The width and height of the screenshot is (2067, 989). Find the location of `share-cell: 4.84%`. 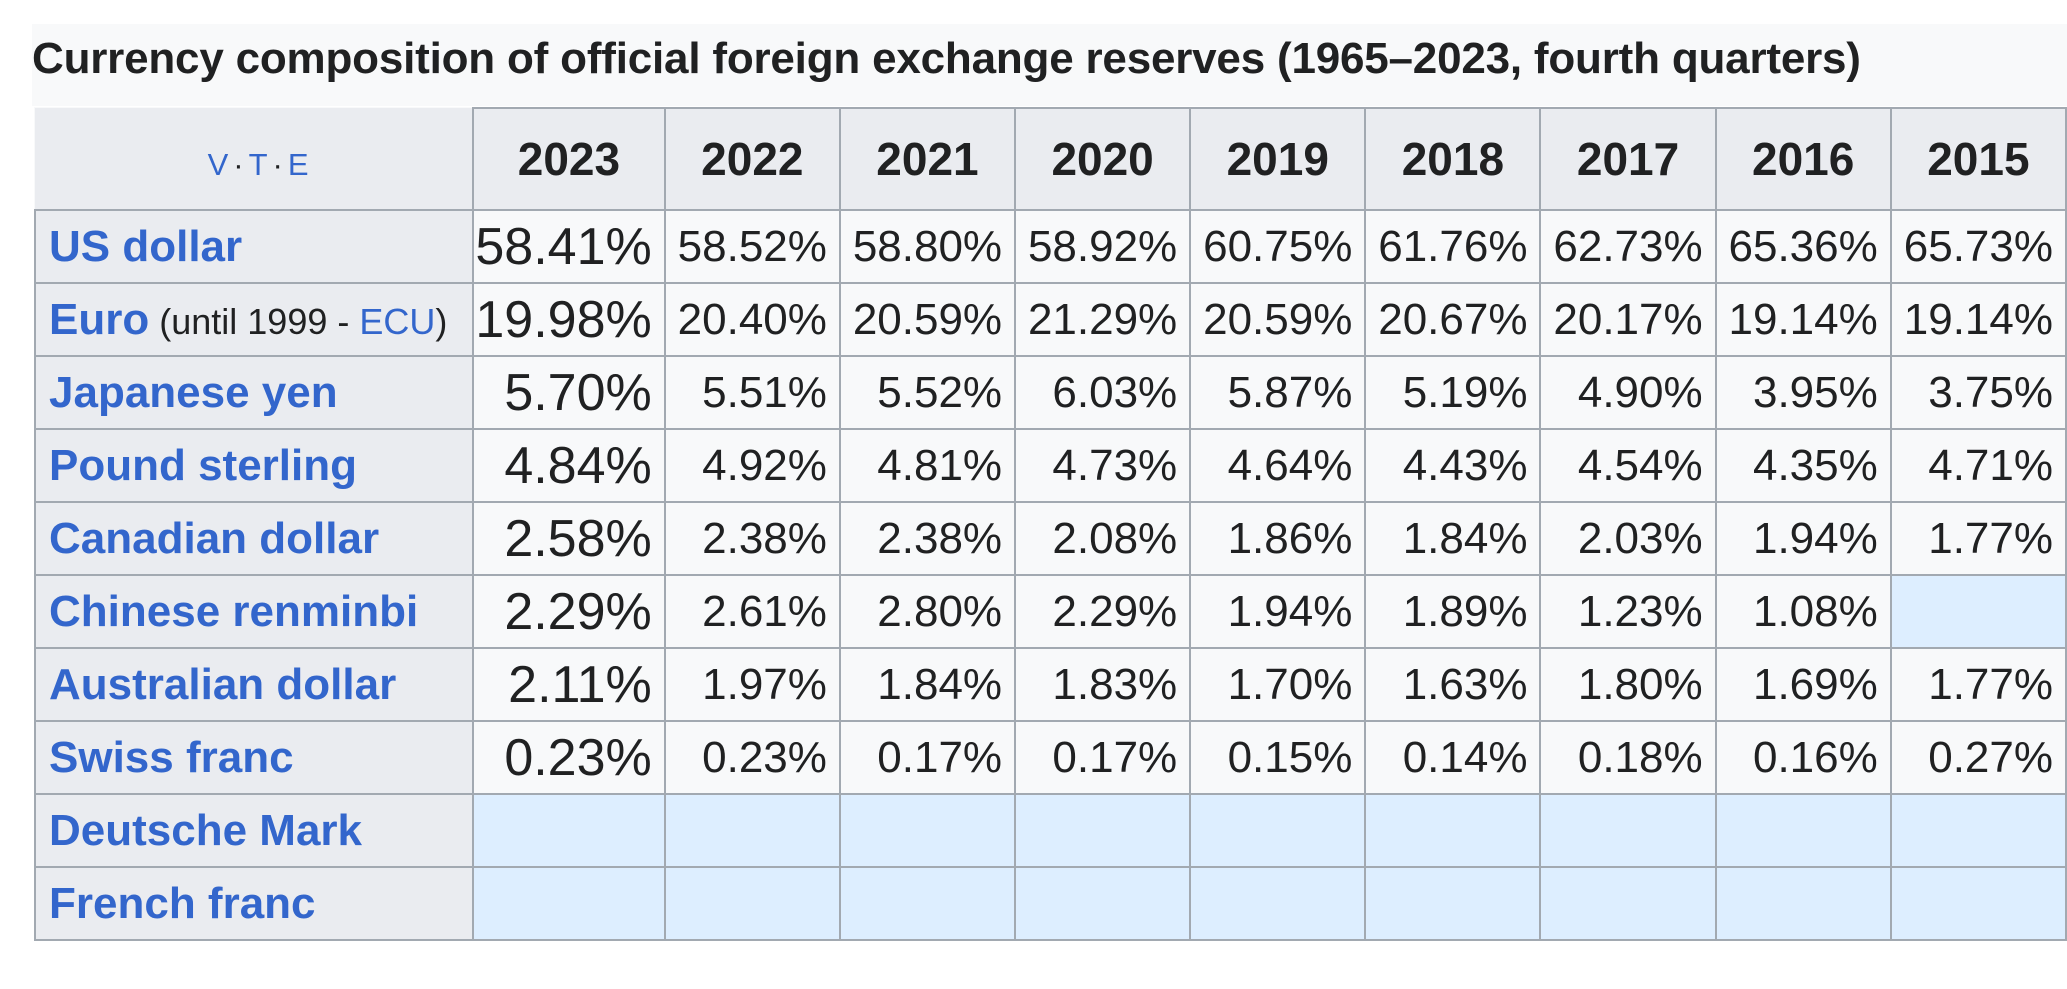

share-cell: 4.84% is located at coordinates (569, 465).